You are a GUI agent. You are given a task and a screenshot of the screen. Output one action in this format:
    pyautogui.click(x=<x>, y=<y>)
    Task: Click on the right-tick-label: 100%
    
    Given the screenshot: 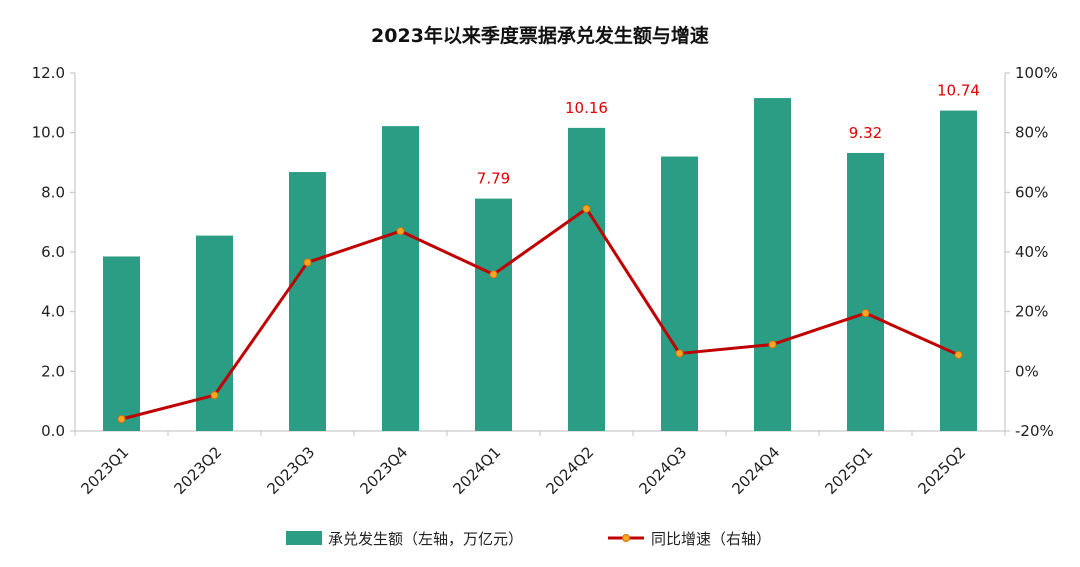 What is the action you would take?
    pyautogui.click(x=1036, y=73)
    